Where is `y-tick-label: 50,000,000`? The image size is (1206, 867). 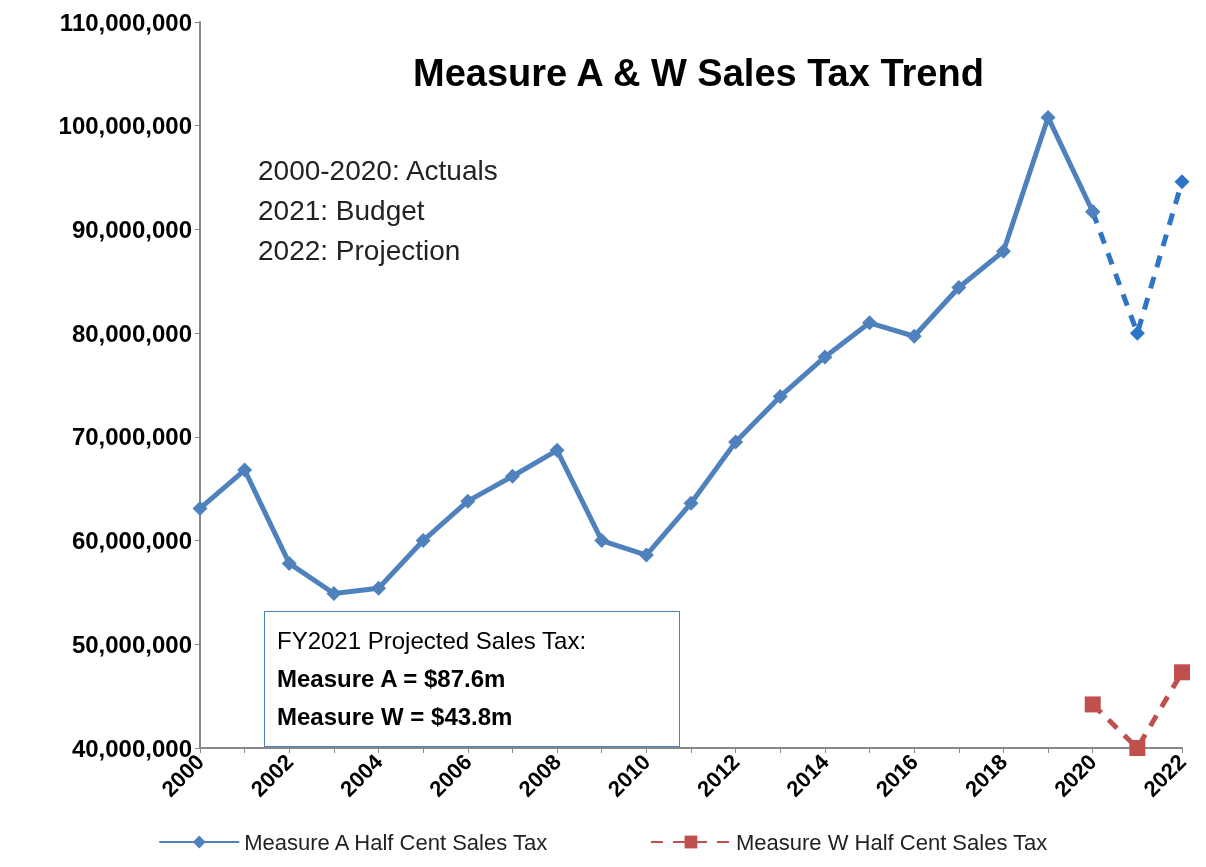
y-tick-label: 50,000,000 is located at coordinates (131, 644).